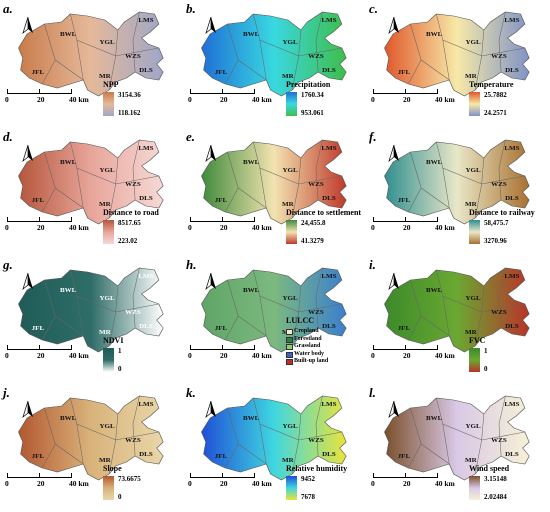  I want to click on legend-title: Precipitation, so click(308, 84).